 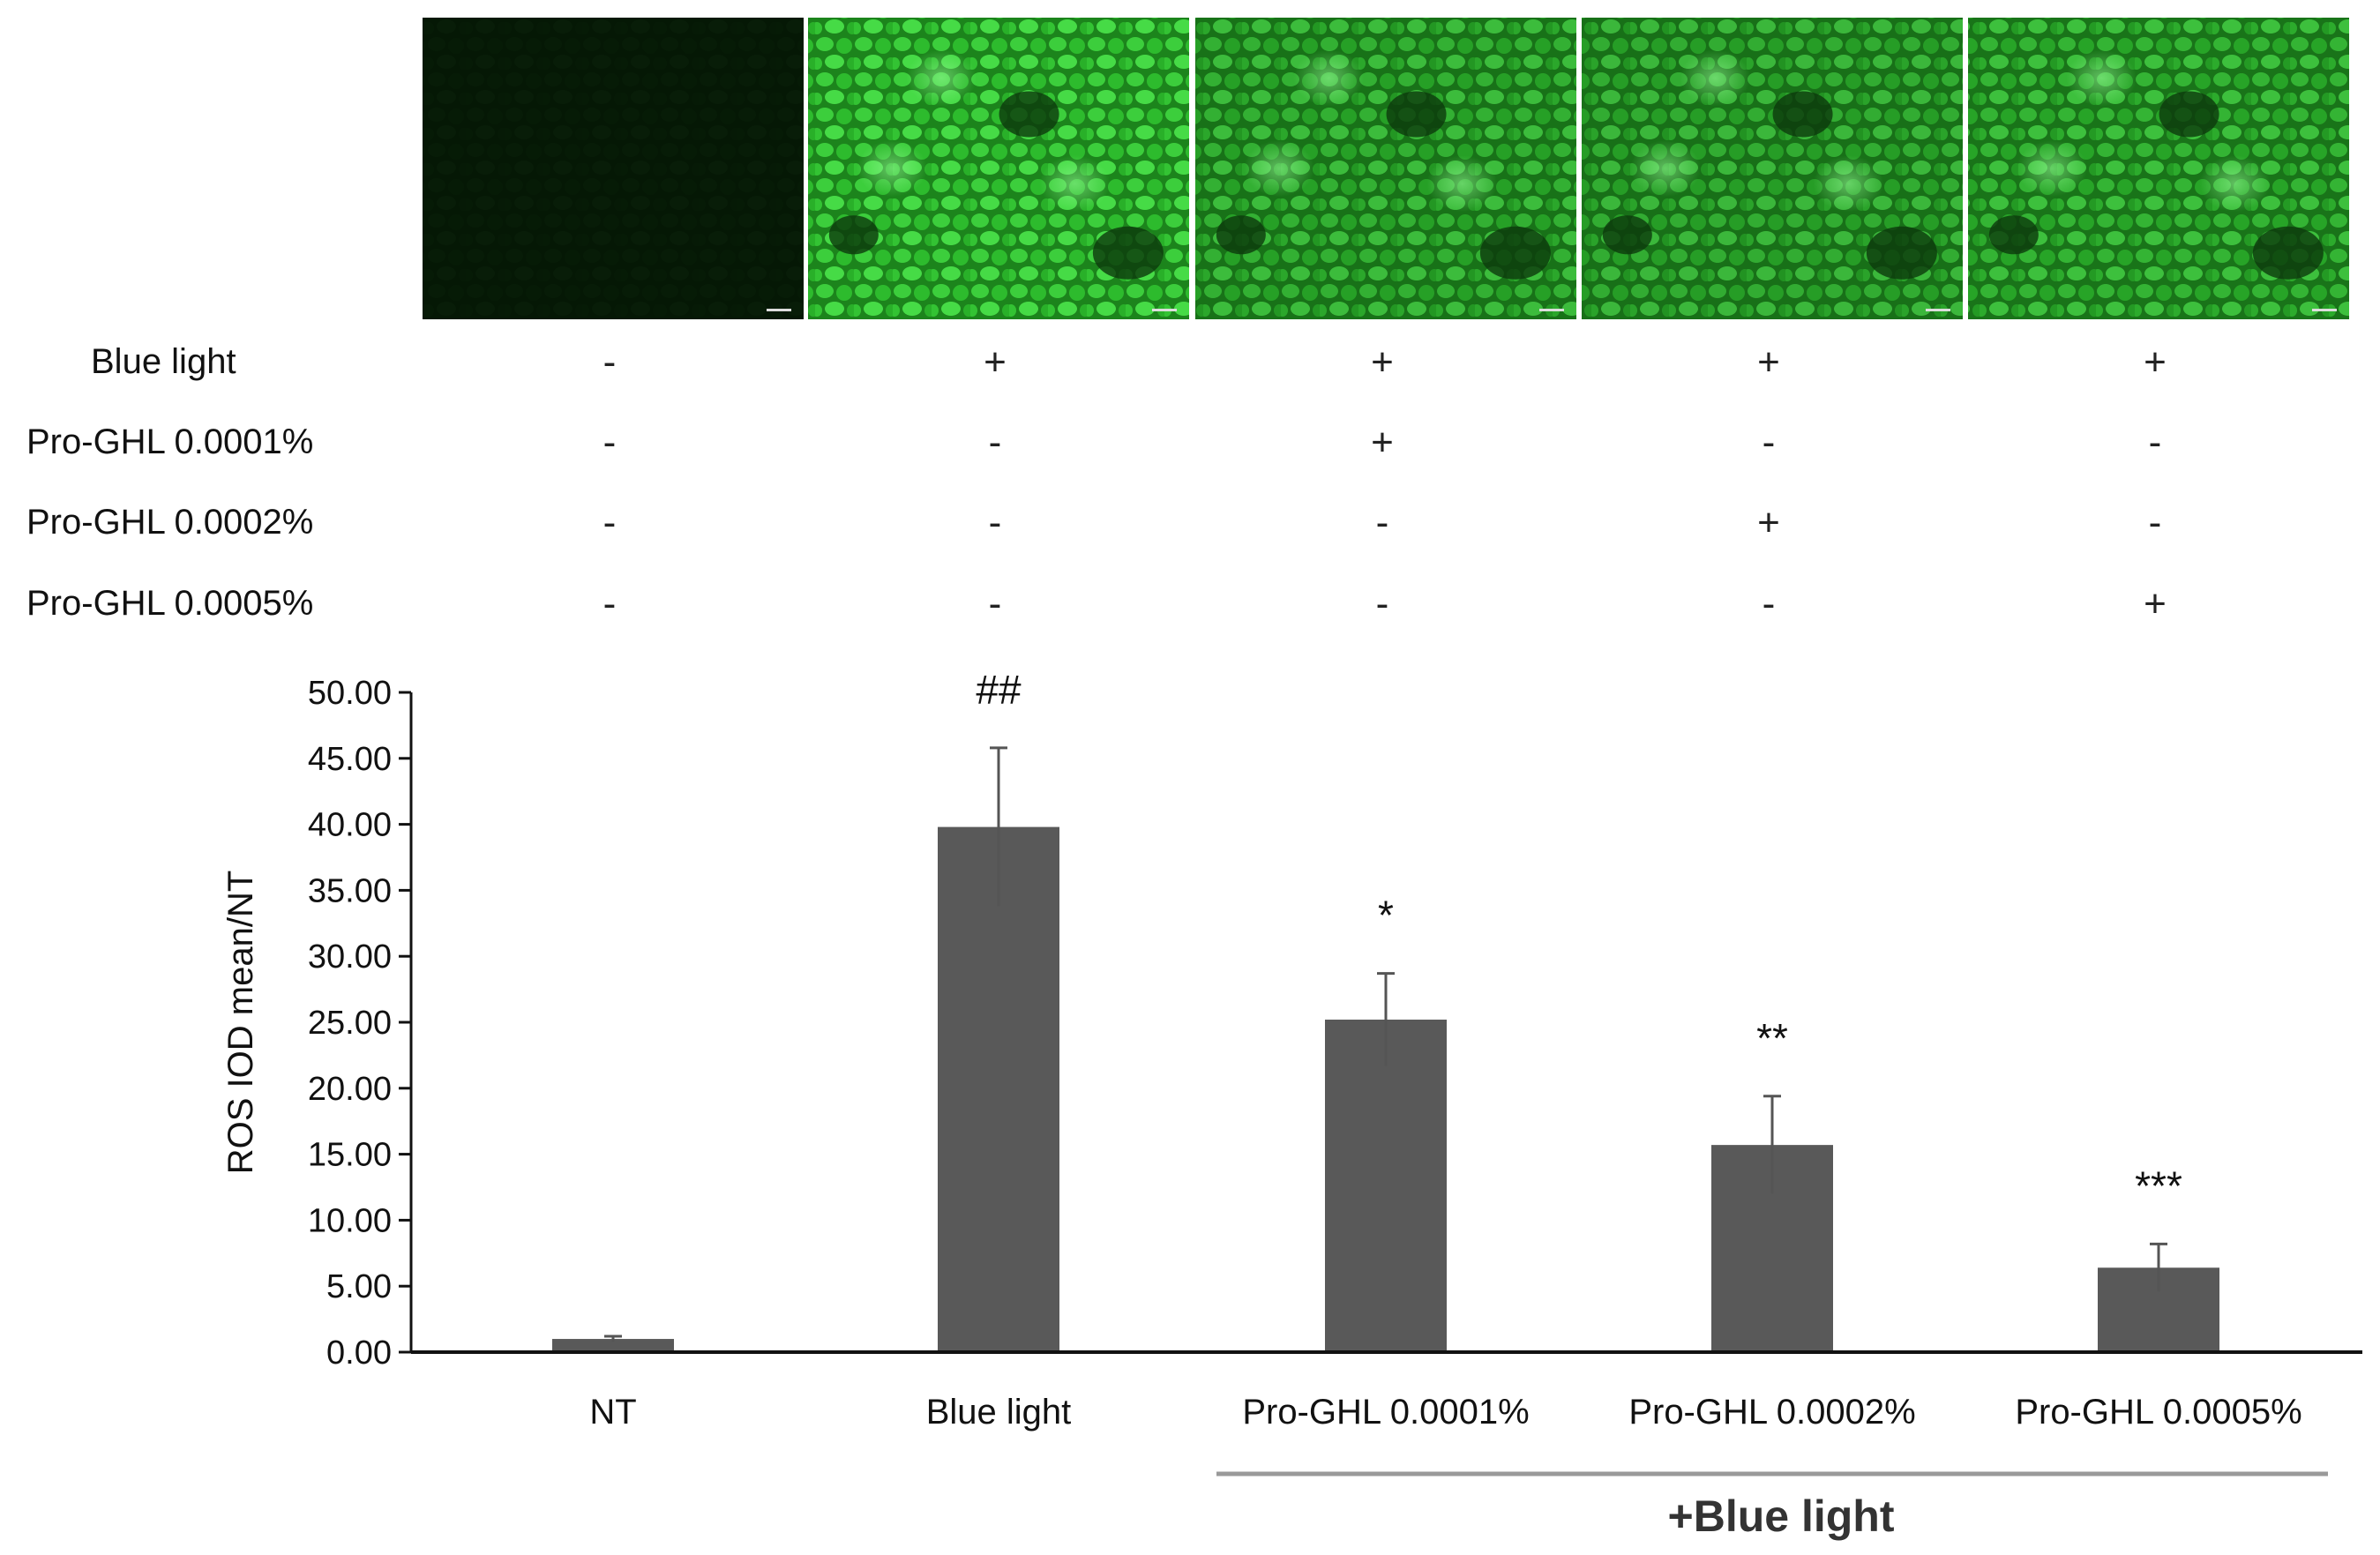 I want to click on y-tick-label: 45.00, so click(x=350, y=760).